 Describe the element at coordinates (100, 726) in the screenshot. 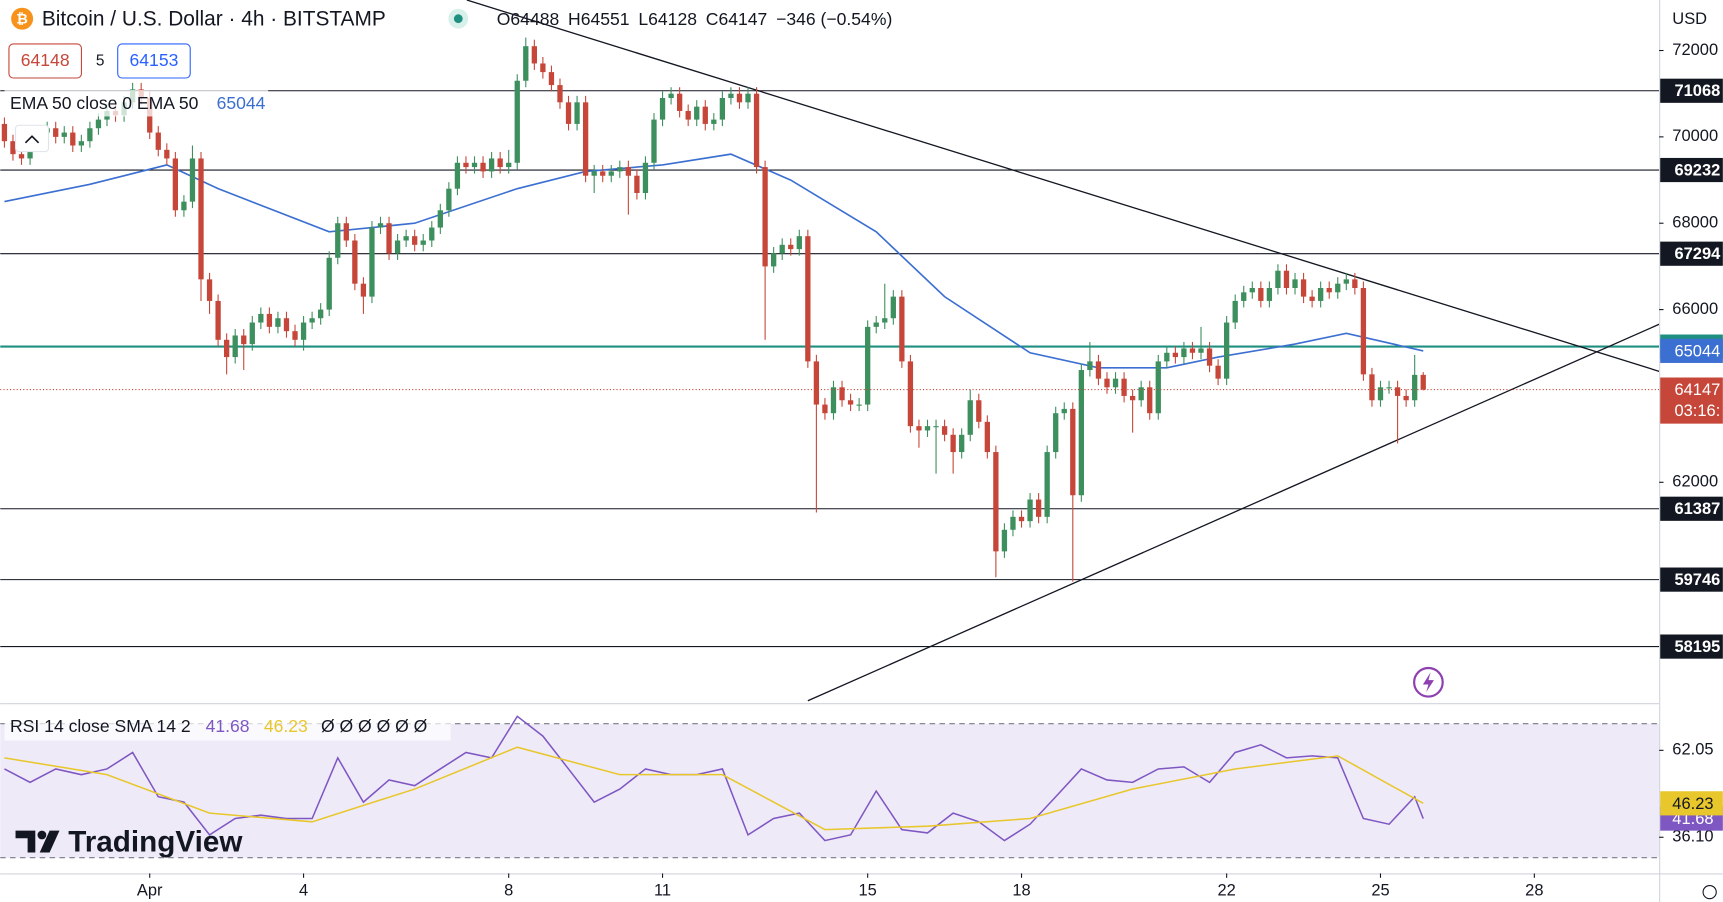

I see `rsi-legend: RSI 14 close SMA 14 2` at that location.